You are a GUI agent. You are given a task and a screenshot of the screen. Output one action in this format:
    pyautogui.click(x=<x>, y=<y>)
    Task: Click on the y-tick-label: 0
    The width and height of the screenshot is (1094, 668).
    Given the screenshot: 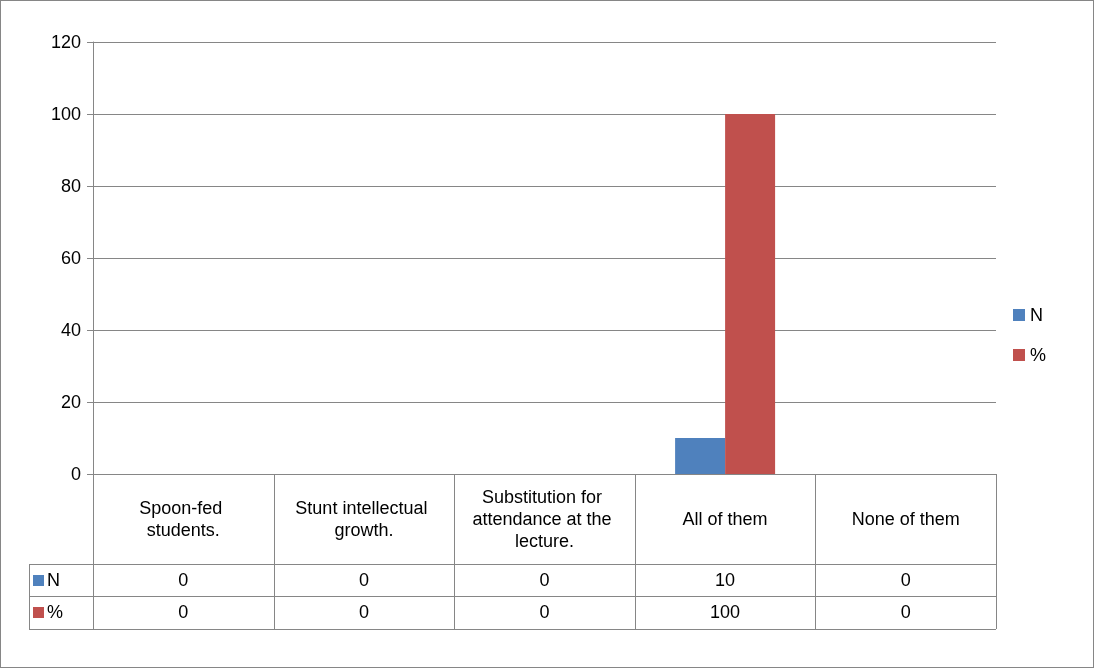 What is the action you would take?
    pyautogui.click(x=75, y=474)
    